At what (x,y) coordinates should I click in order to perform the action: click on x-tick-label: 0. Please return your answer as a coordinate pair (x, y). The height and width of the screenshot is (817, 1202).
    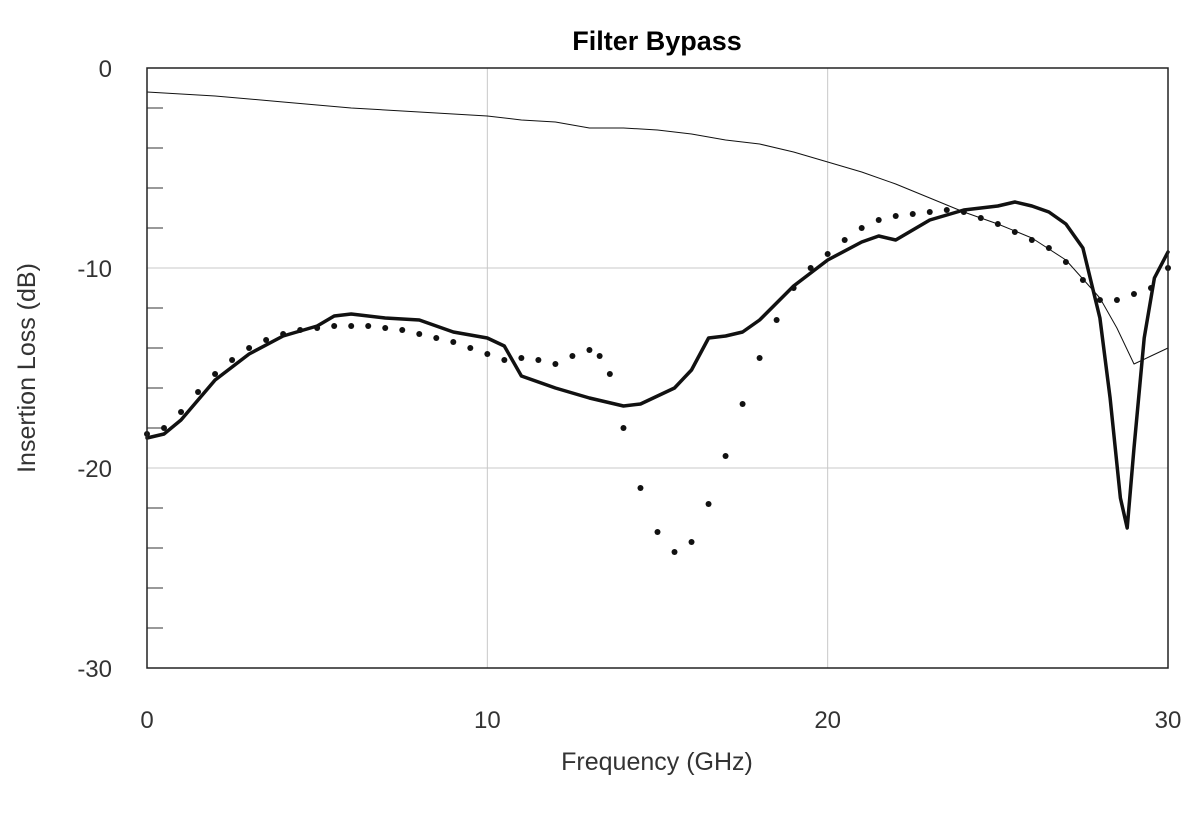
    Looking at the image, I should click on (146, 720).